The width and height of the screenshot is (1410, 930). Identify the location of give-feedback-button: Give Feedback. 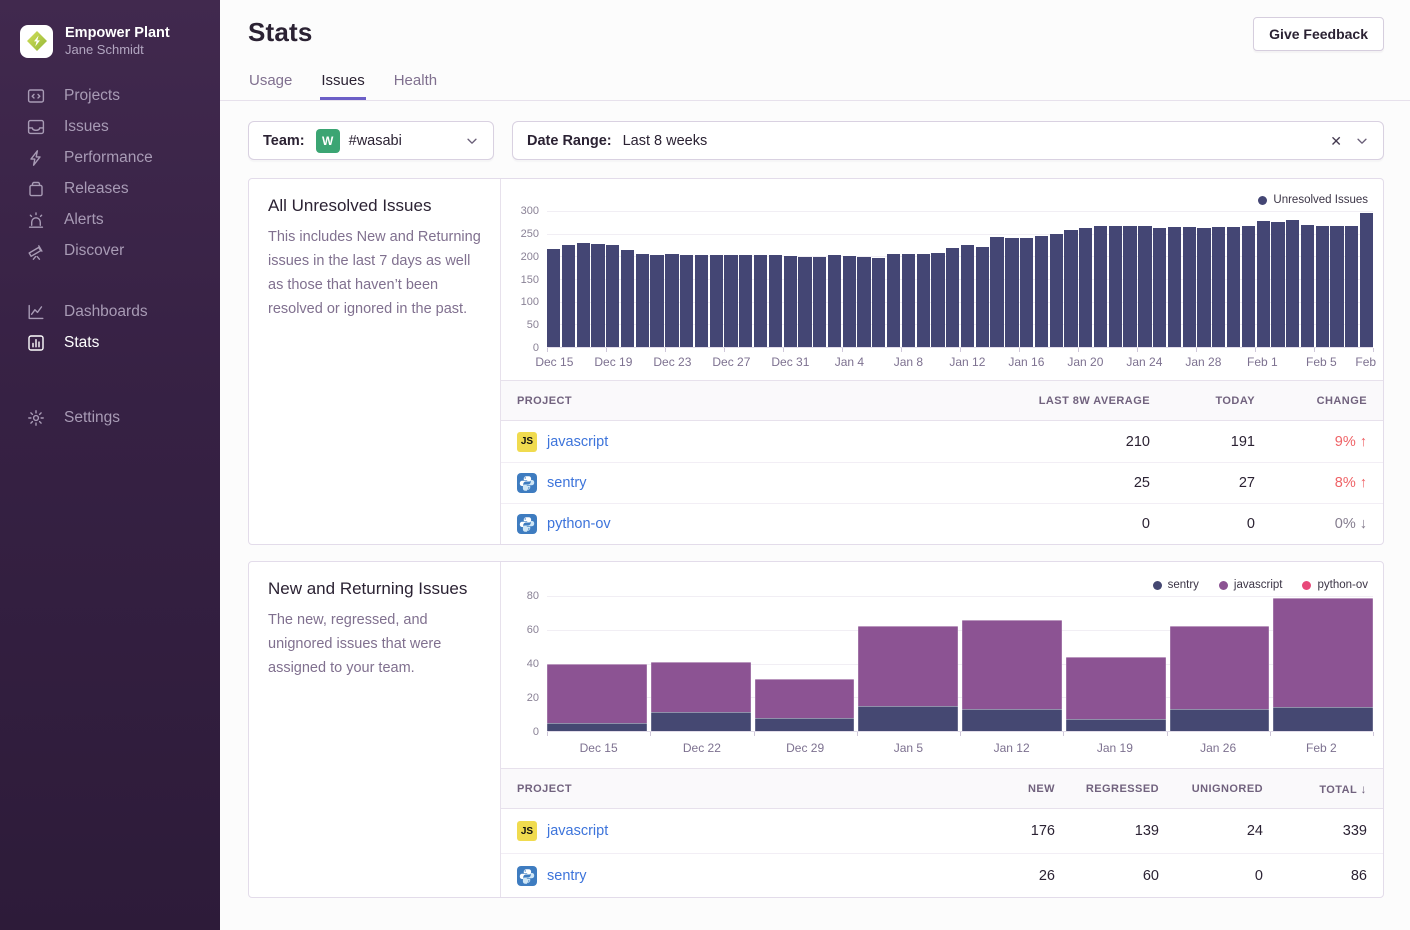
(1318, 34).